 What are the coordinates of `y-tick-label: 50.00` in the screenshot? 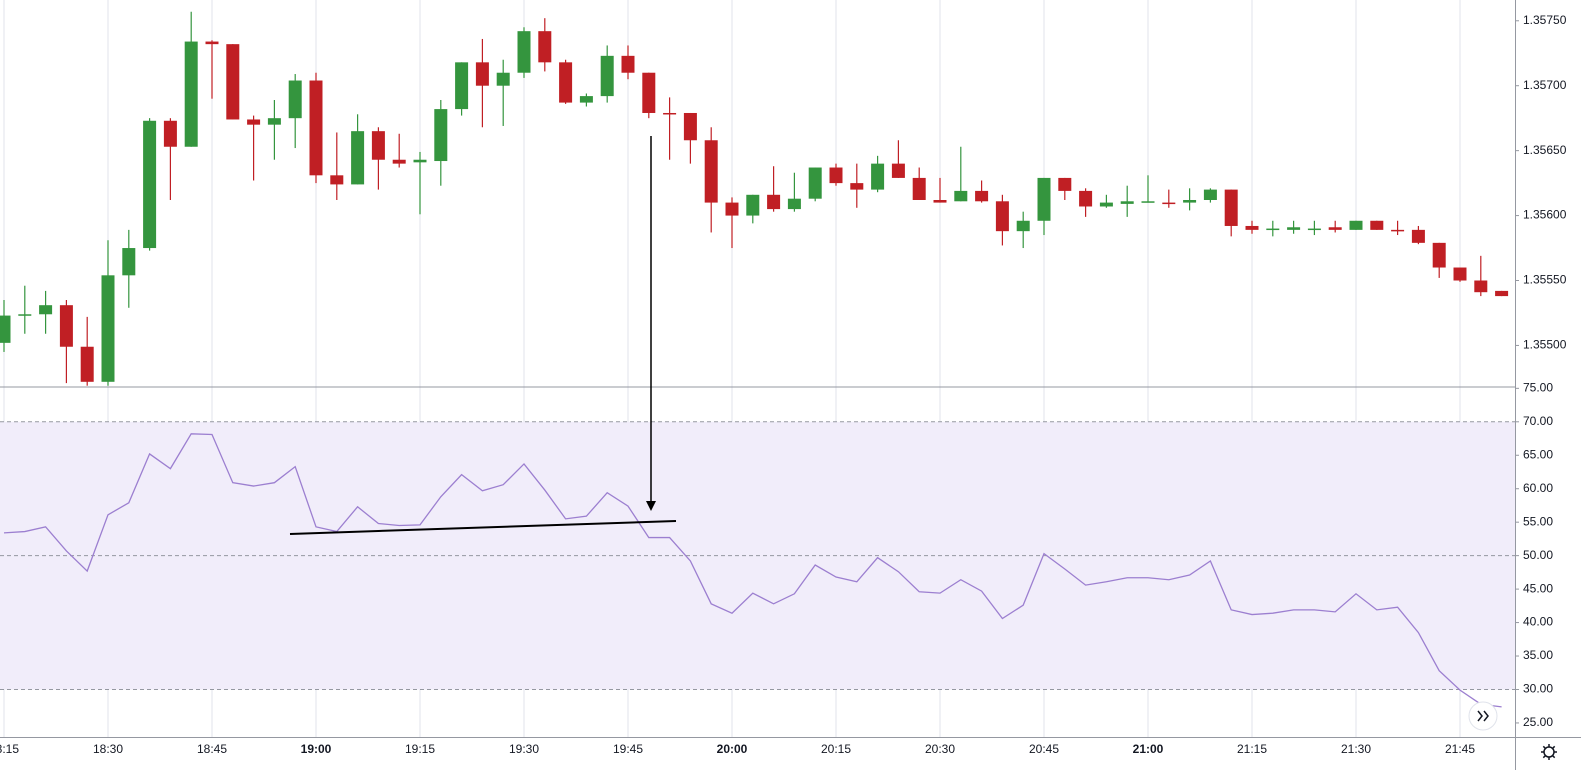 It's located at (1538, 555).